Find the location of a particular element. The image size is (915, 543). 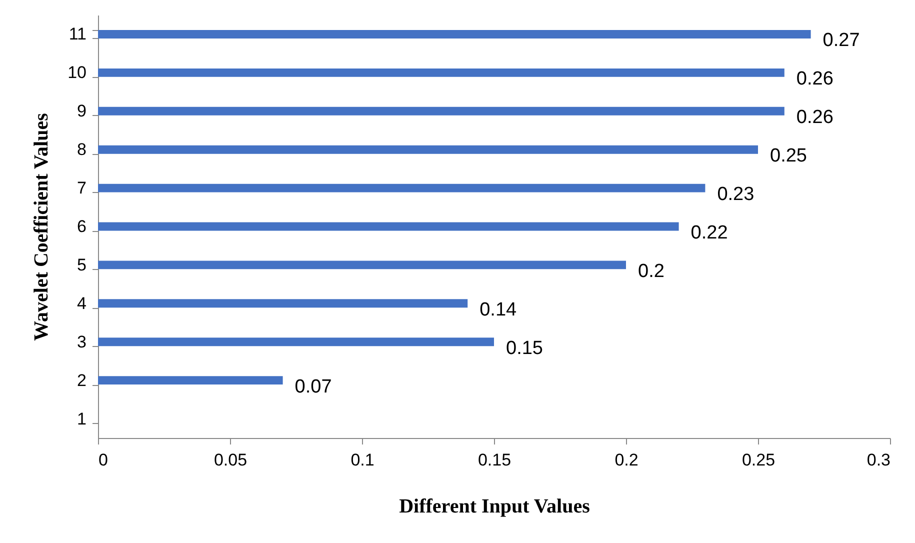

x-tick-label: 0.05 is located at coordinates (231, 460).